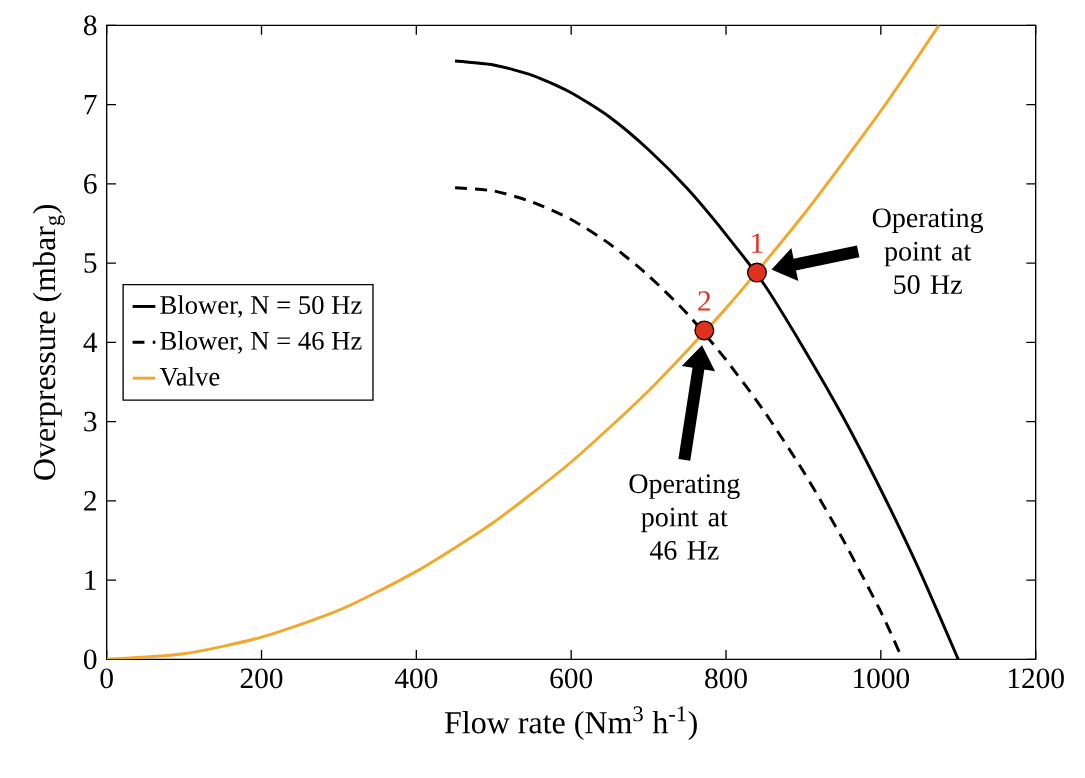 The height and width of the screenshot is (778, 1085). I want to click on y-tick-label: 4, so click(90, 342).